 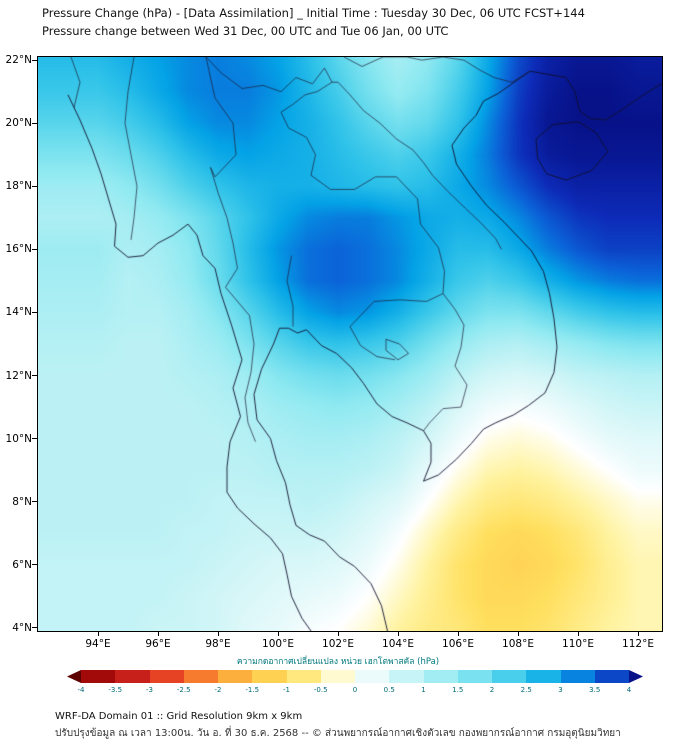 What do you see at coordinates (423, 690) in the screenshot?
I see `colorbar-tick-label: 1` at bounding box center [423, 690].